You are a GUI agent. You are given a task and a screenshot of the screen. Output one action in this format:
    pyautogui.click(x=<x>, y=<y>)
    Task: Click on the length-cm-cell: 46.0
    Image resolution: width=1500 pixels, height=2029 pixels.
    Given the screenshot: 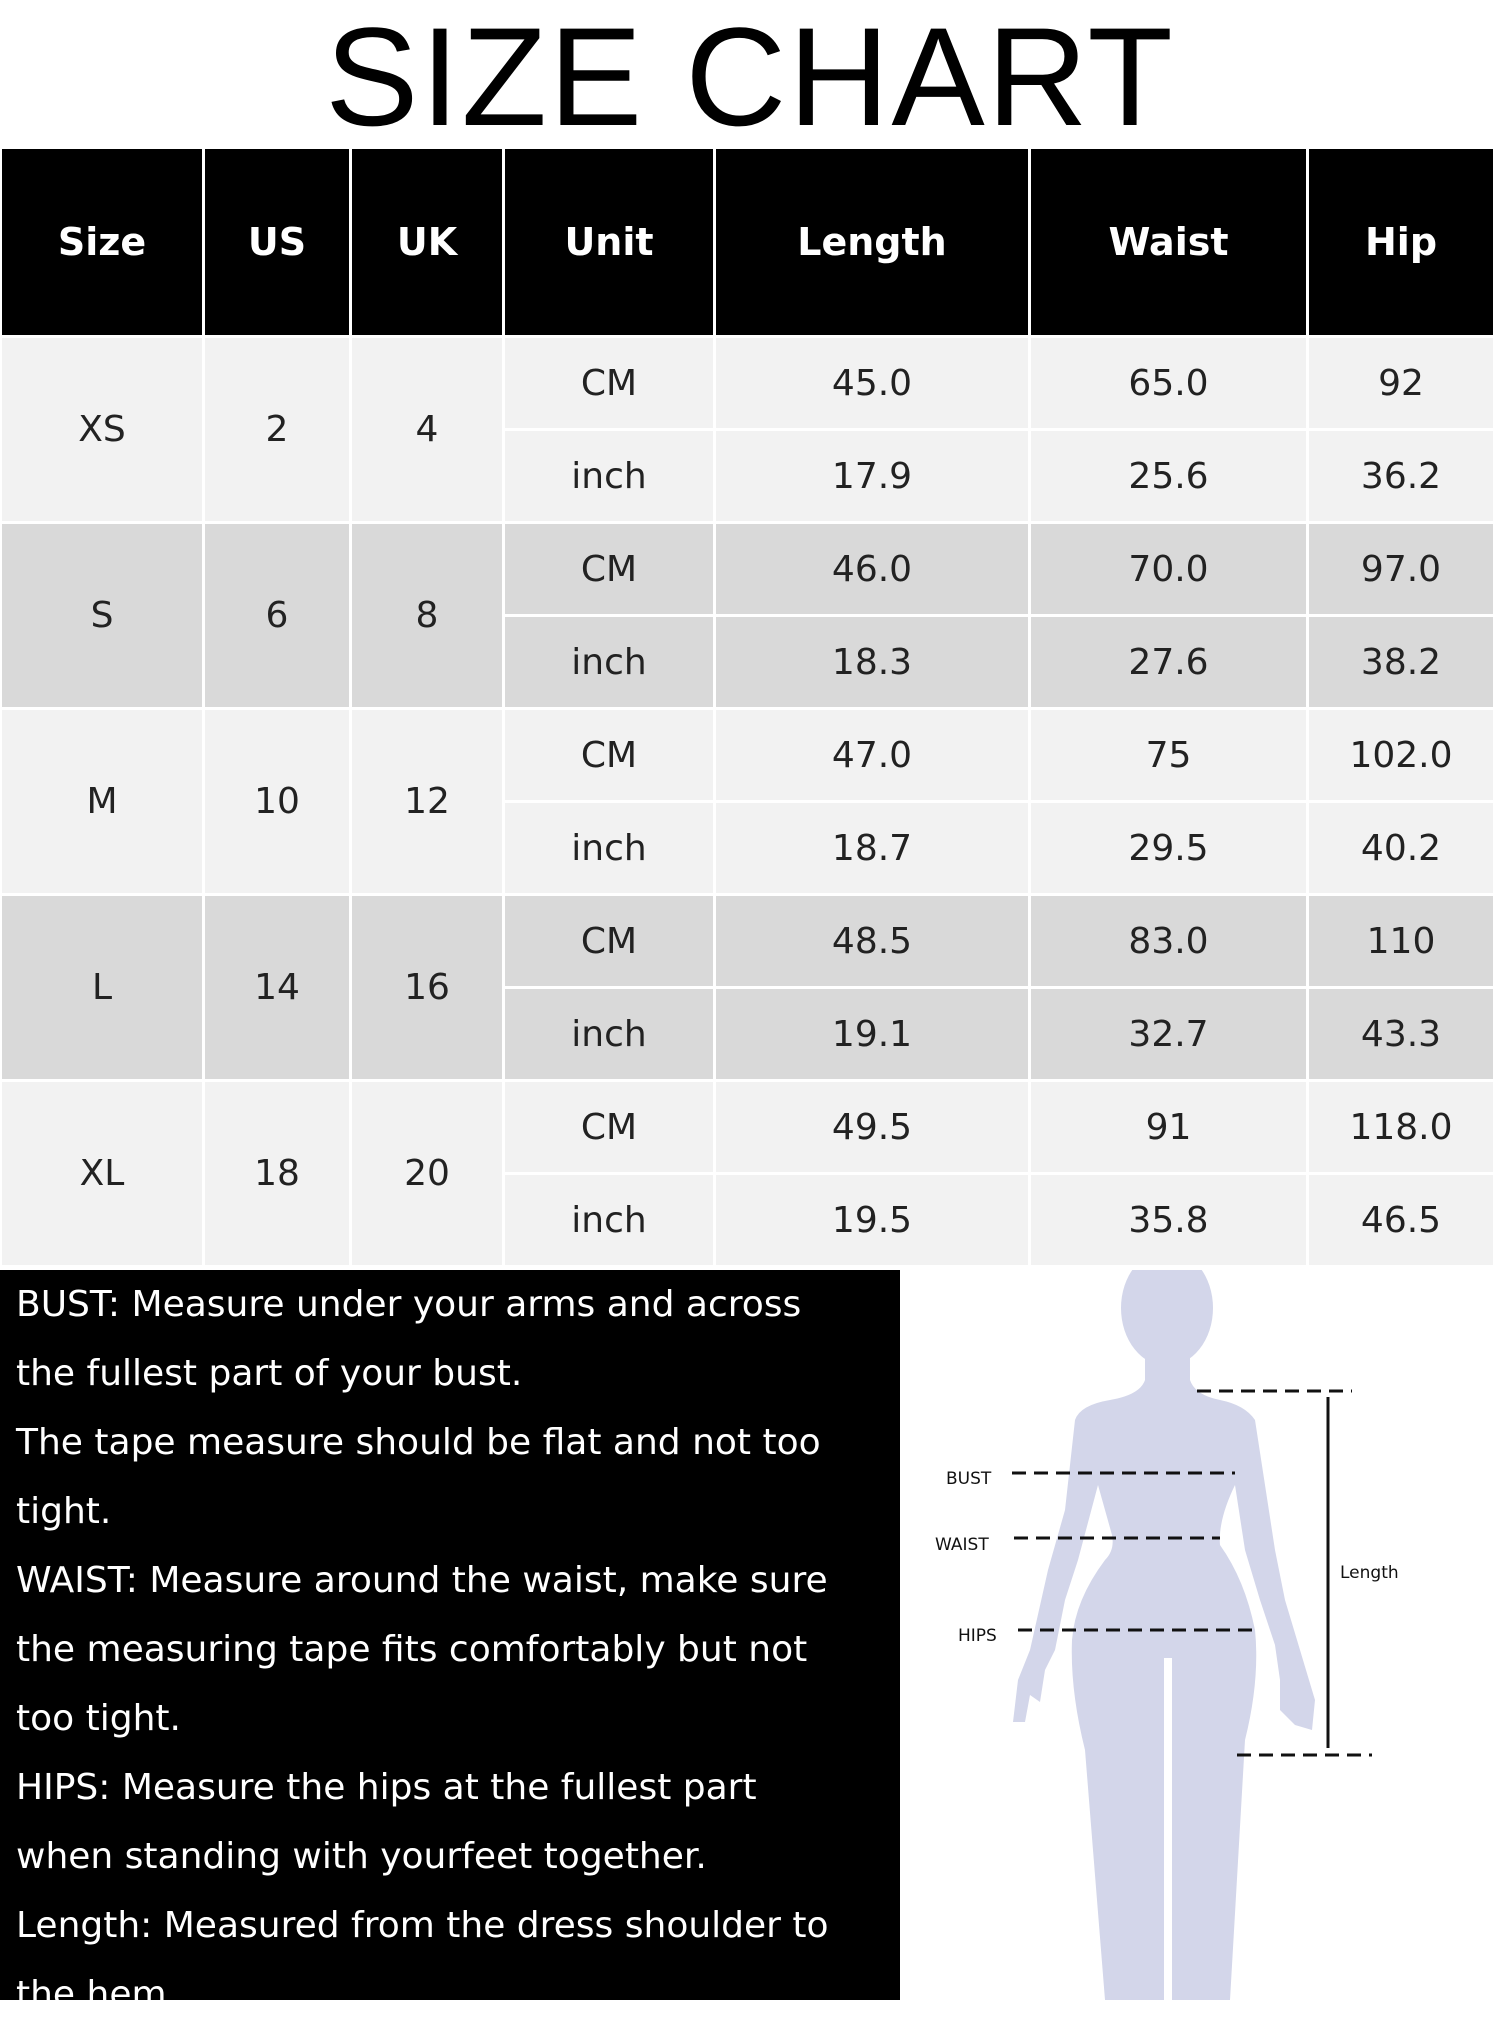 What is the action you would take?
    pyautogui.click(x=872, y=569)
    